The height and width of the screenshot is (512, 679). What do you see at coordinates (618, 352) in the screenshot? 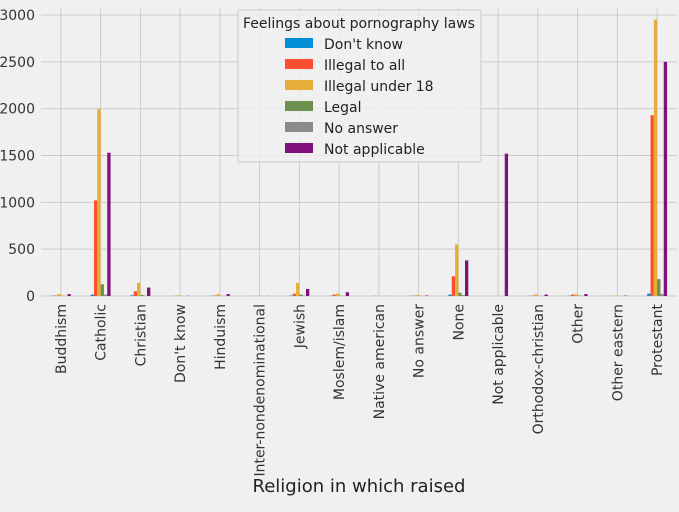
I see `x-tick-label: Other eastern` at bounding box center [618, 352].